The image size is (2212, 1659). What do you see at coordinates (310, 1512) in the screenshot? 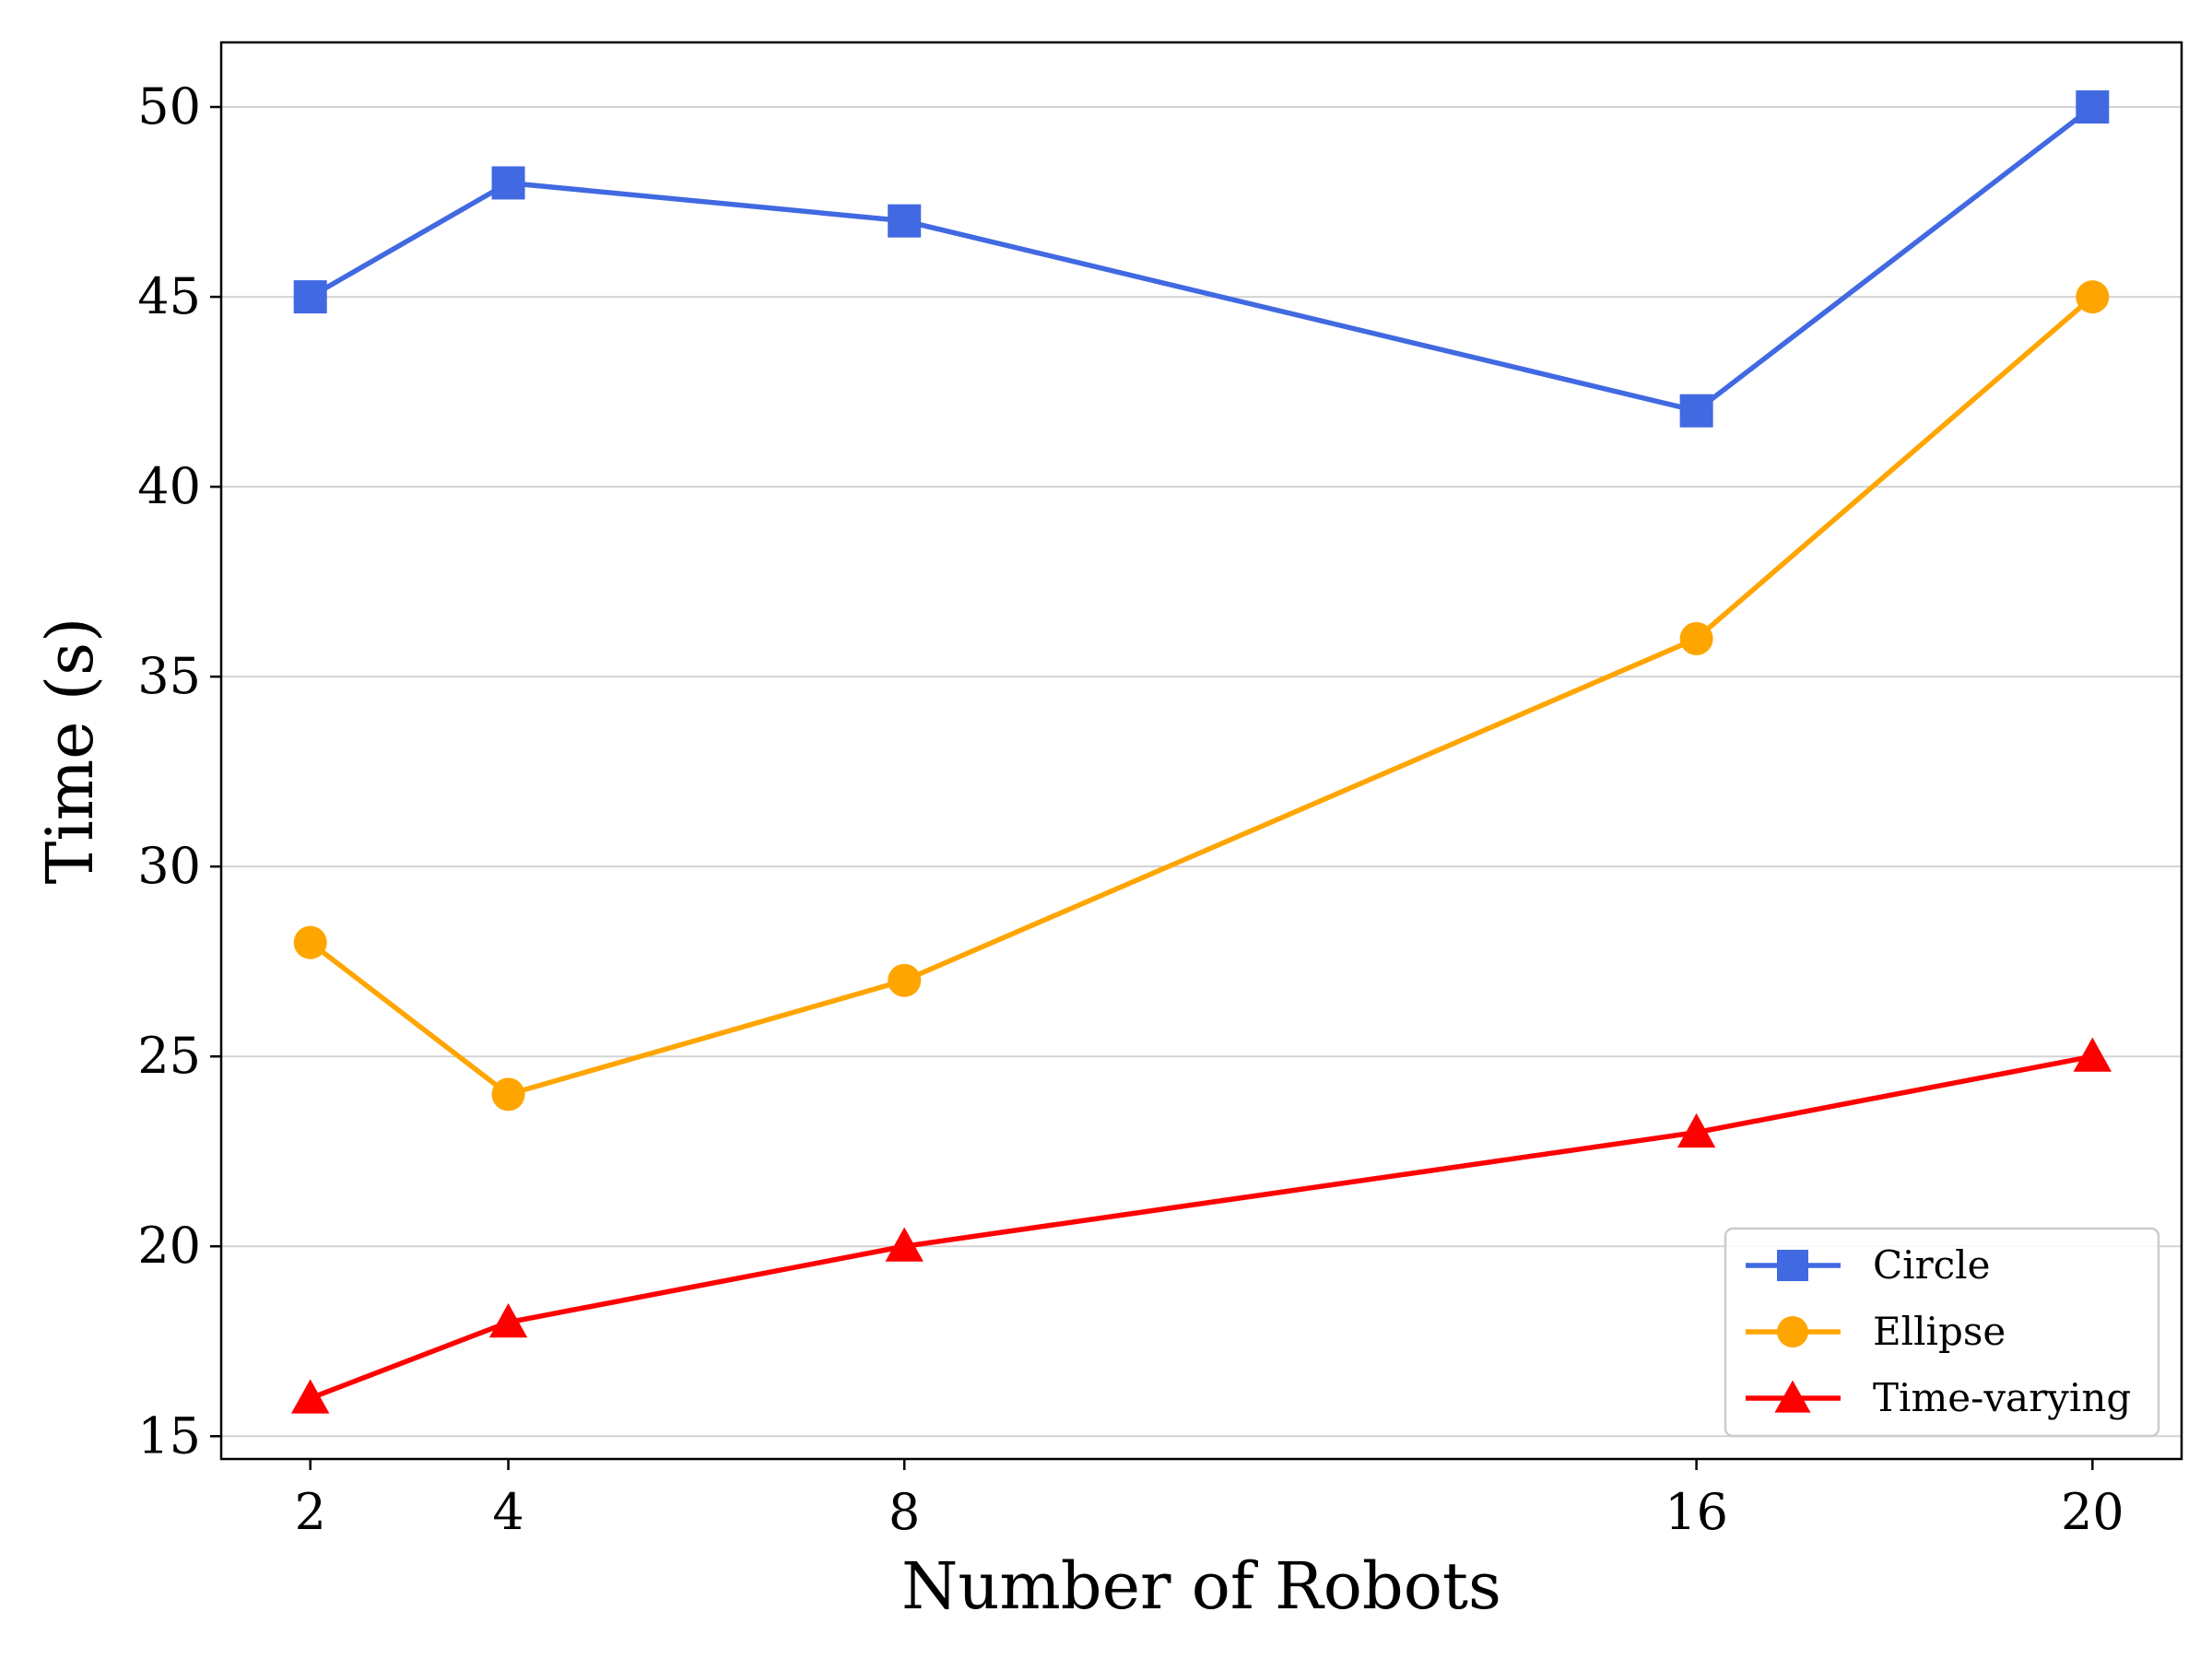
I see `x-tick-label-2: 2` at bounding box center [310, 1512].